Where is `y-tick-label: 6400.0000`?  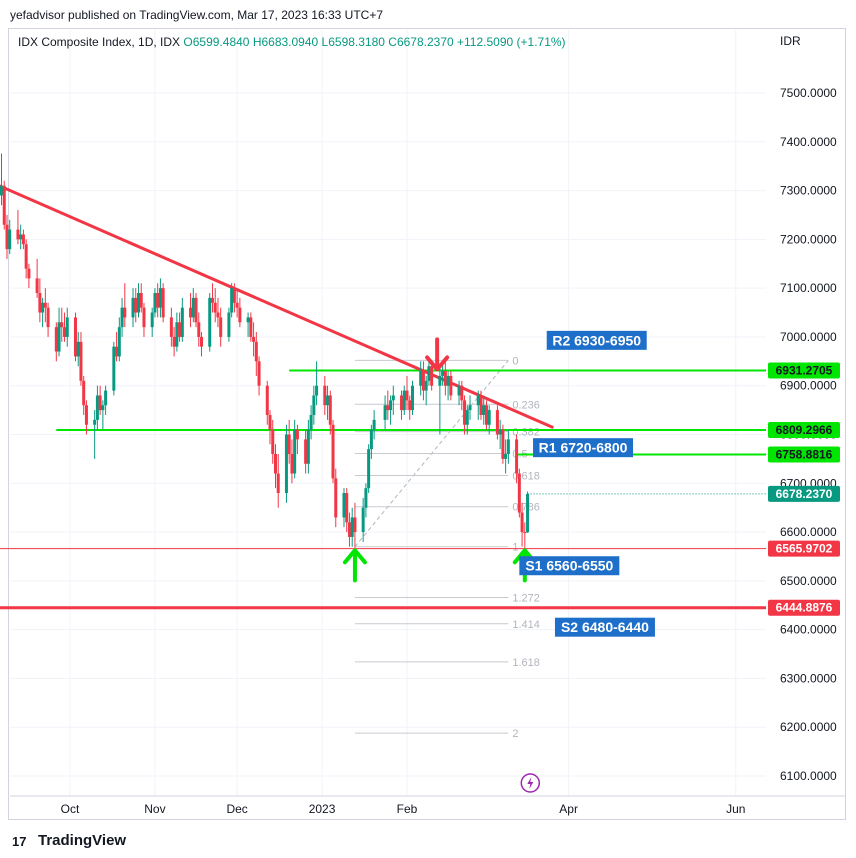 y-tick-label: 6400.0000 is located at coordinates (808, 630).